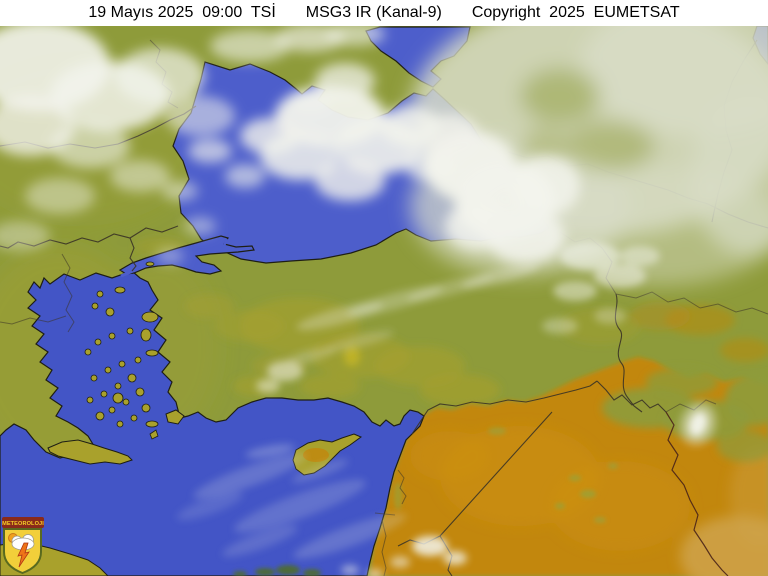 This screenshot has width=768, height=576. Describe the element at coordinates (506, 475) in the screenshot. I see `desert-green-flecks` at that location.